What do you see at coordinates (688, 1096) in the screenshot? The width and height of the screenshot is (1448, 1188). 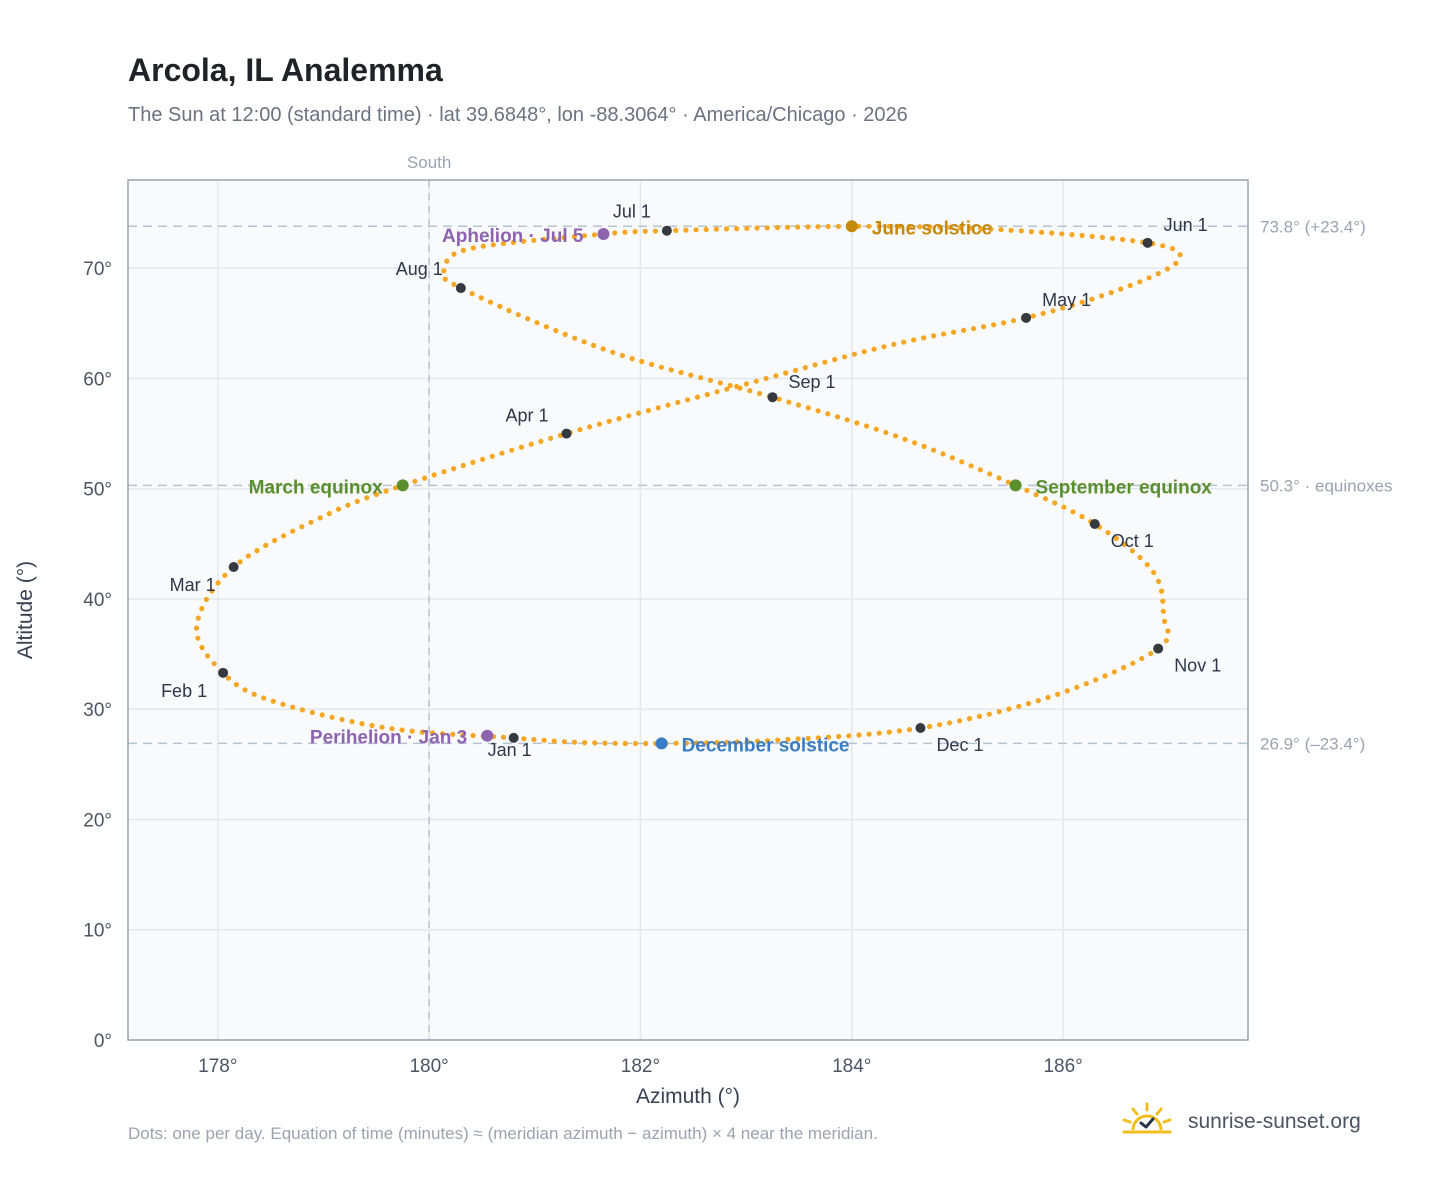 I see `x-axis-title: Azimuth (°)` at bounding box center [688, 1096].